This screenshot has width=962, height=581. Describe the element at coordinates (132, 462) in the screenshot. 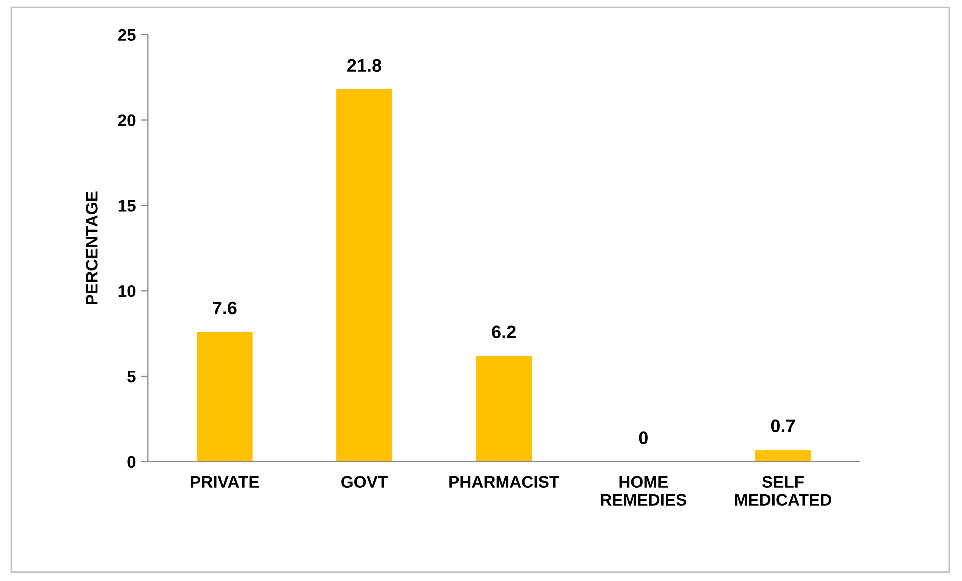

I see `y-tick-label: 0` at that location.